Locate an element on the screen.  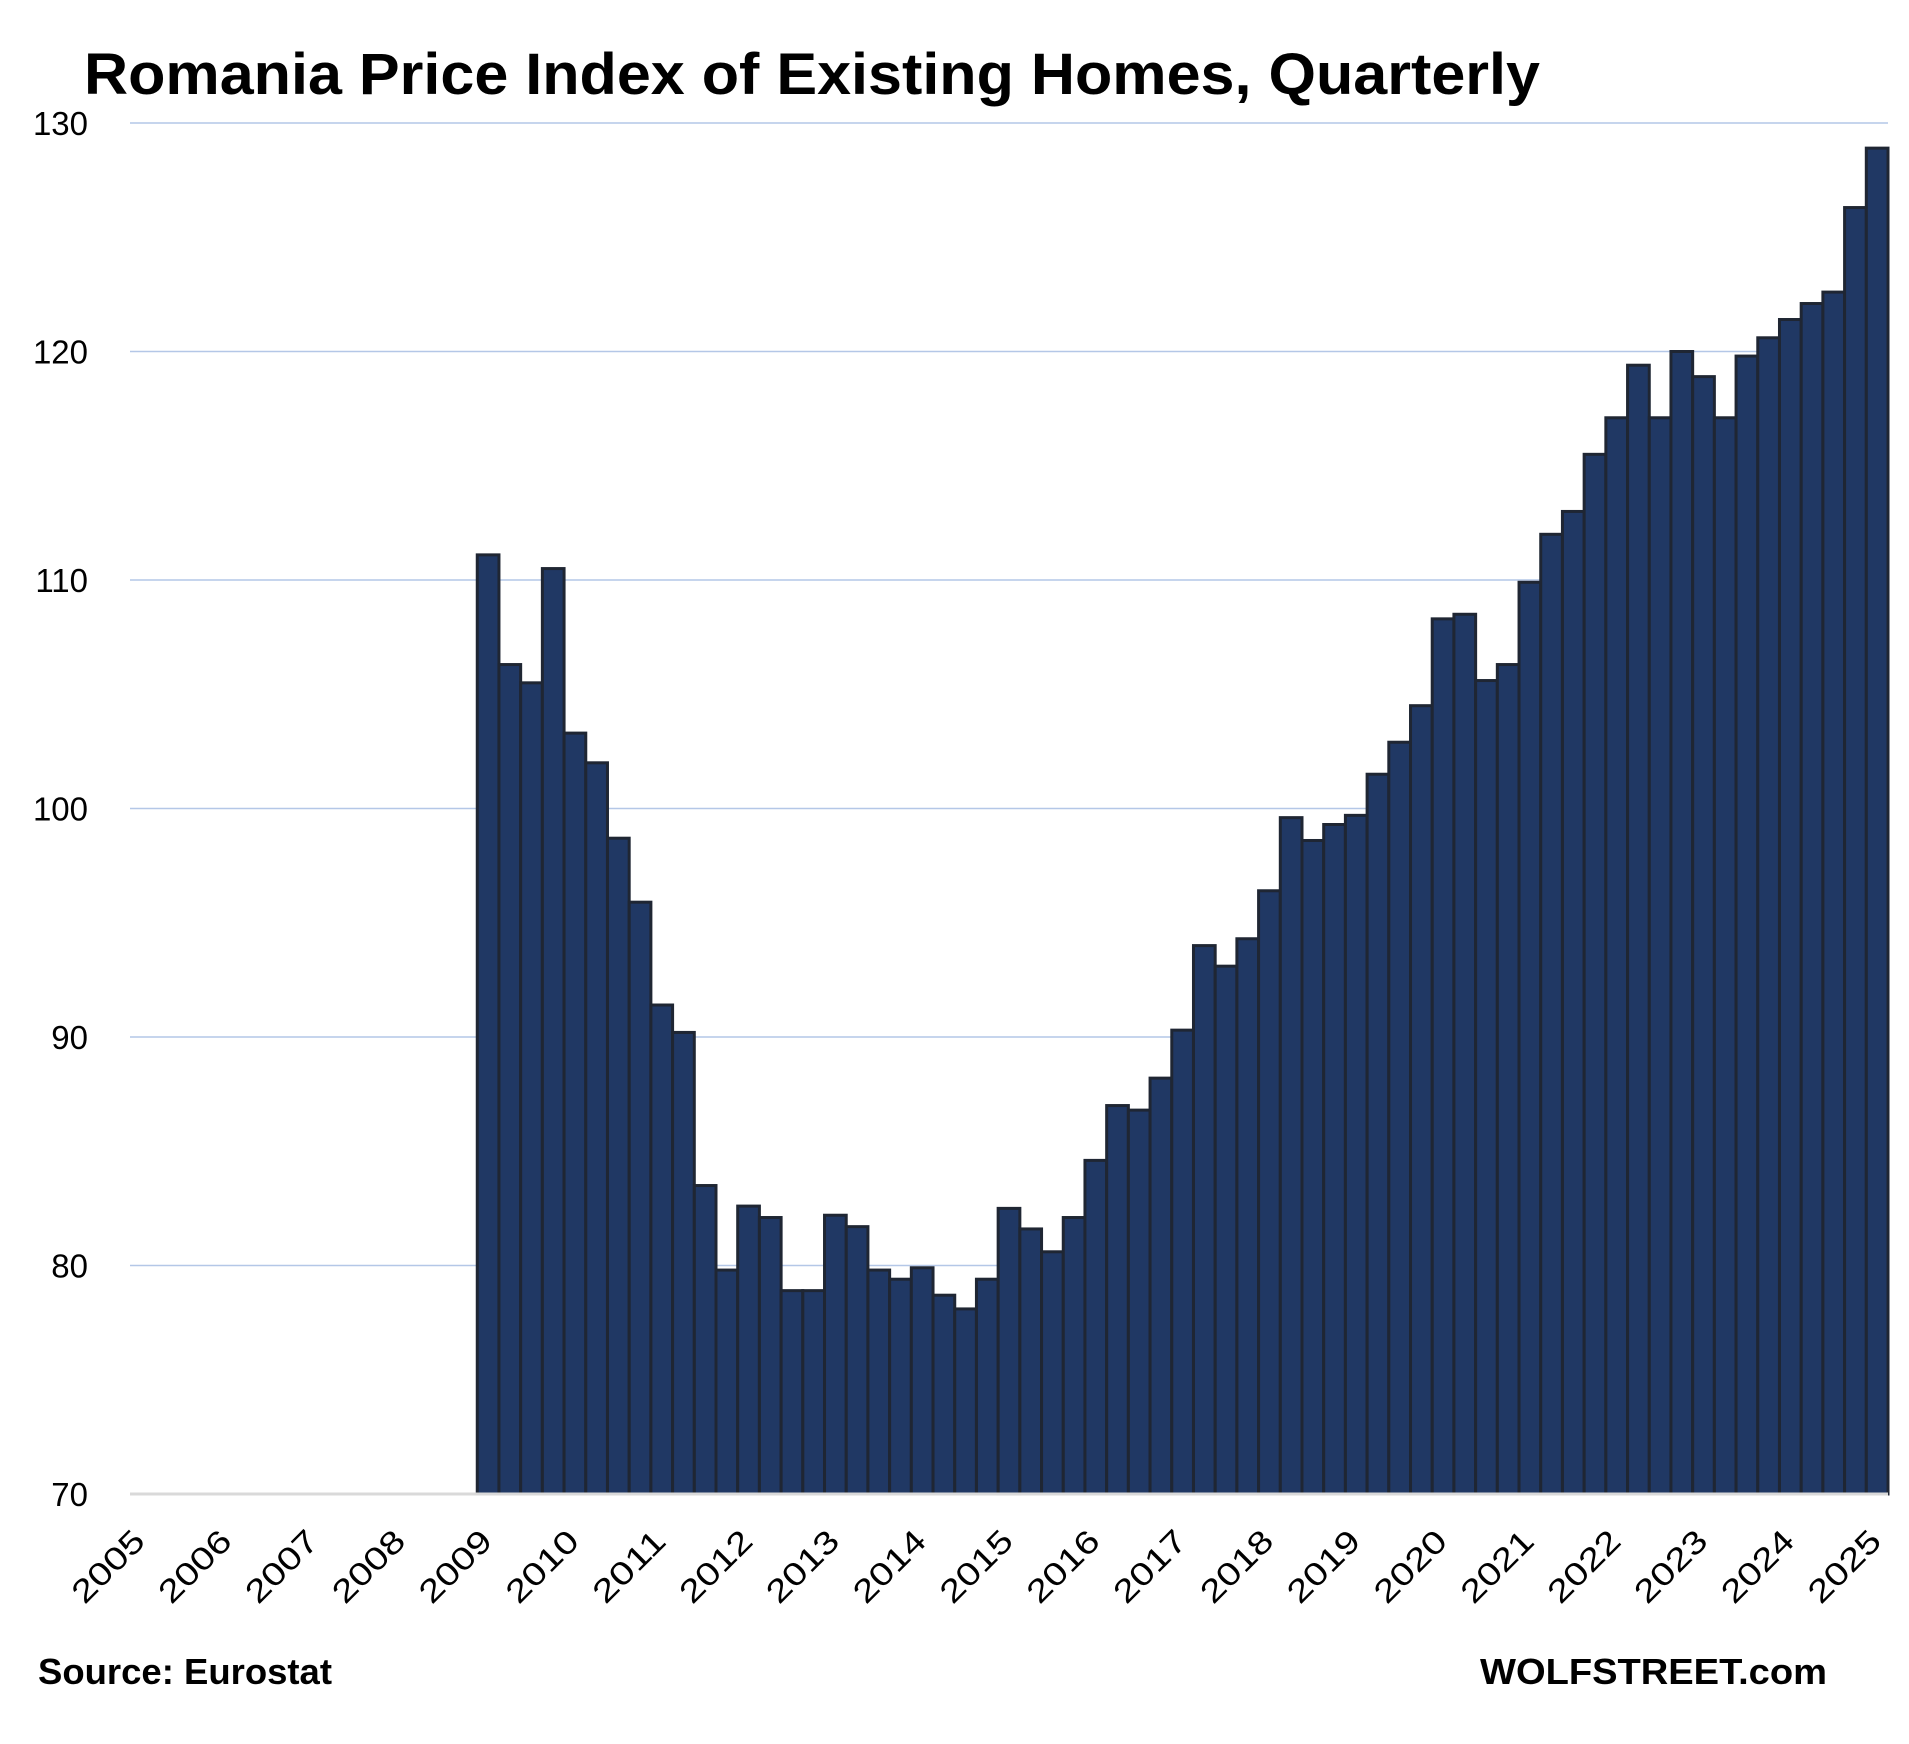
bar-2017-Q1 is located at coordinates (1182, 1262).